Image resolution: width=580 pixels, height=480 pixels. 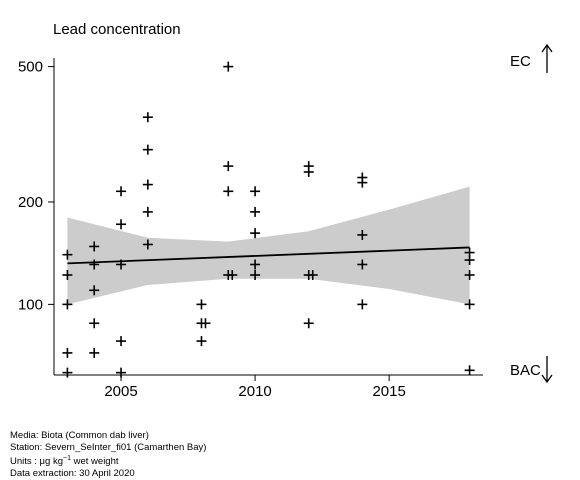 I want to click on y-tick-label: 100, so click(x=30, y=304).